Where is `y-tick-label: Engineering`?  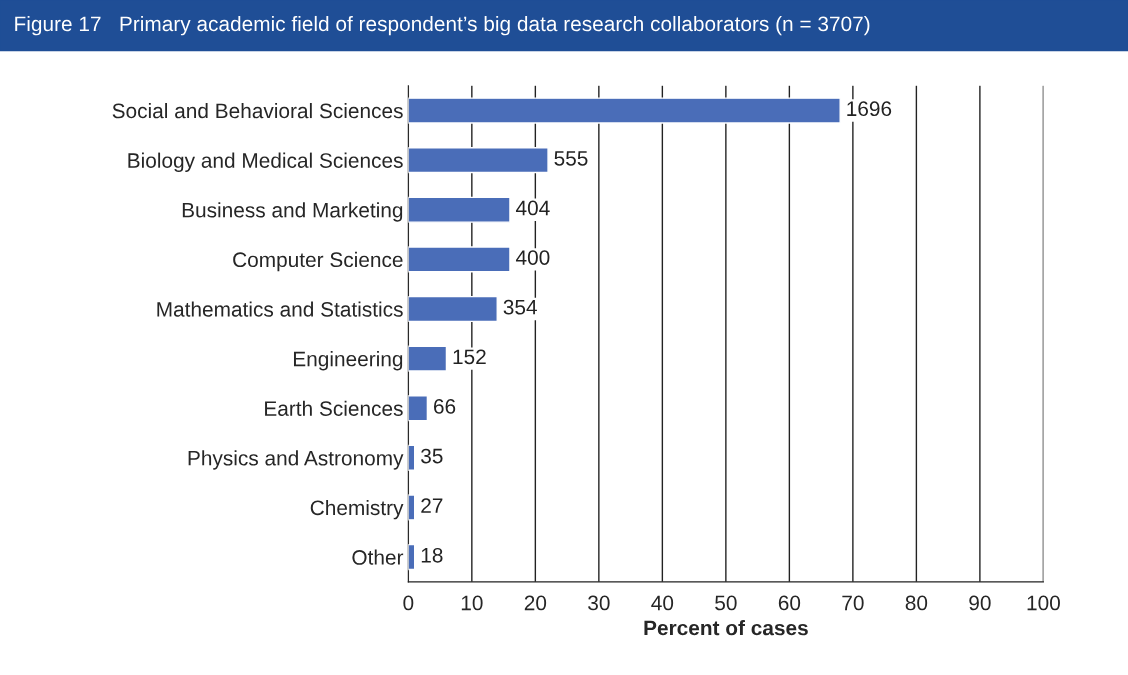
y-tick-label: Engineering is located at coordinates (348, 361).